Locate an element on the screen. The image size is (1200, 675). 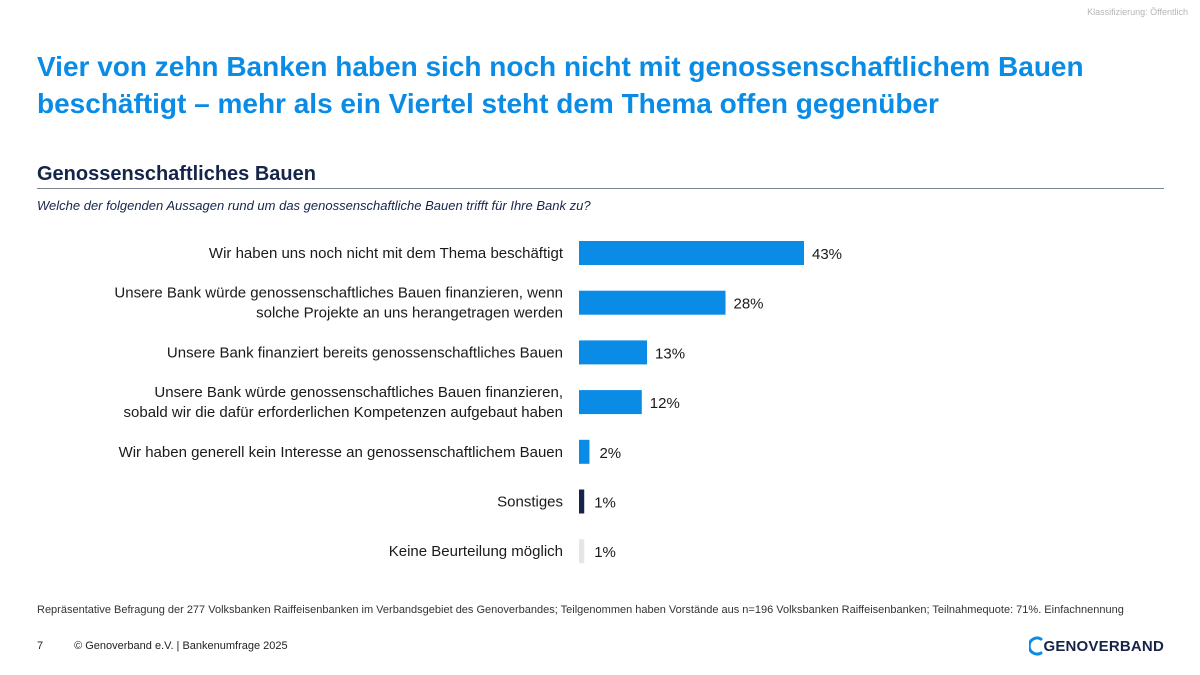
value-label-2: 13% is located at coordinates (670, 353).